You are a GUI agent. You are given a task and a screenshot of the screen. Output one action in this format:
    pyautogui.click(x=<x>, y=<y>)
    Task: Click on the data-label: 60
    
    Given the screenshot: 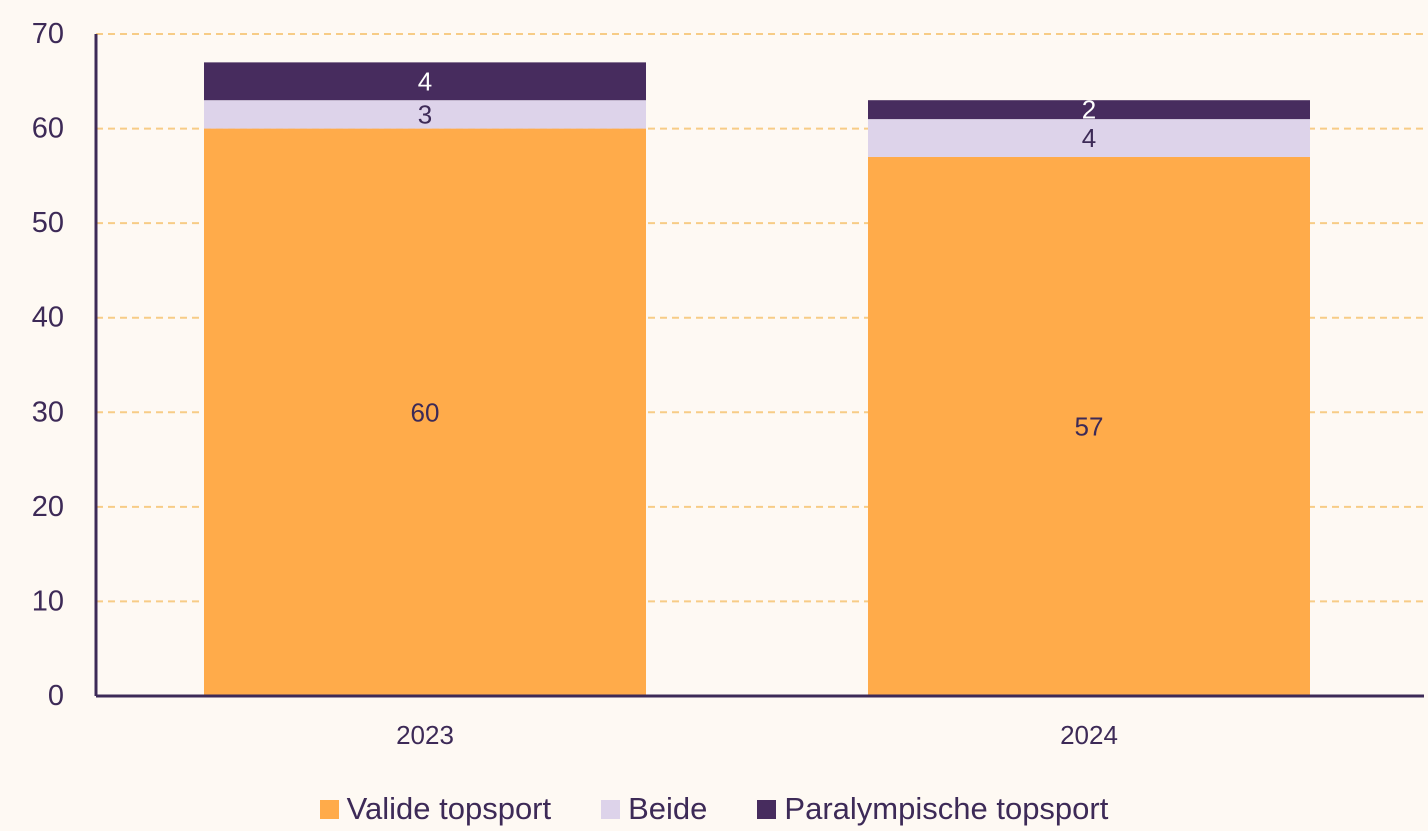 What is the action you would take?
    pyautogui.click(x=425, y=412)
    